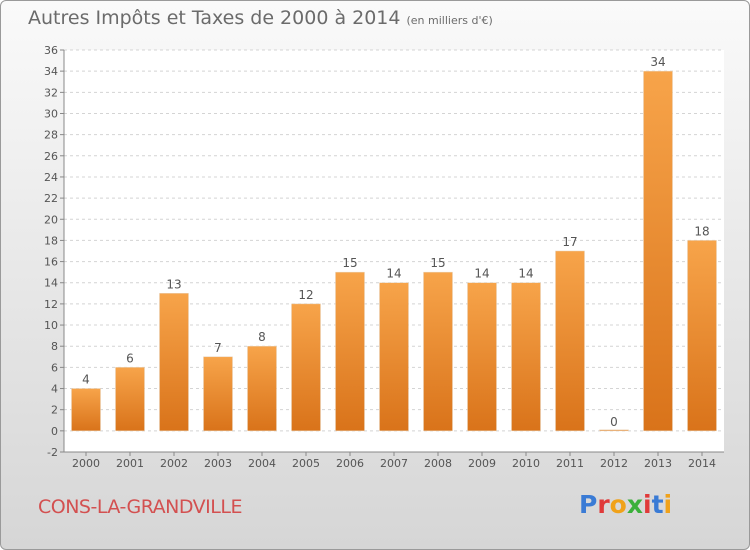 This screenshot has width=750, height=550. I want to click on logo-letter: t, so click(657, 504).